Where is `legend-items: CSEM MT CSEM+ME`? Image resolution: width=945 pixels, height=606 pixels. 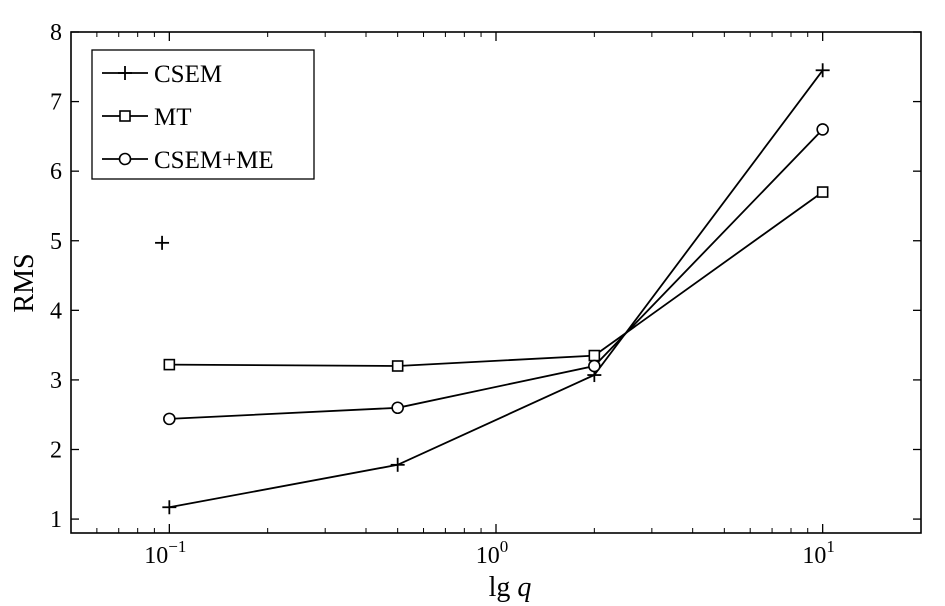 legend-items: CSEM MT CSEM+ME is located at coordinates (188, 117).